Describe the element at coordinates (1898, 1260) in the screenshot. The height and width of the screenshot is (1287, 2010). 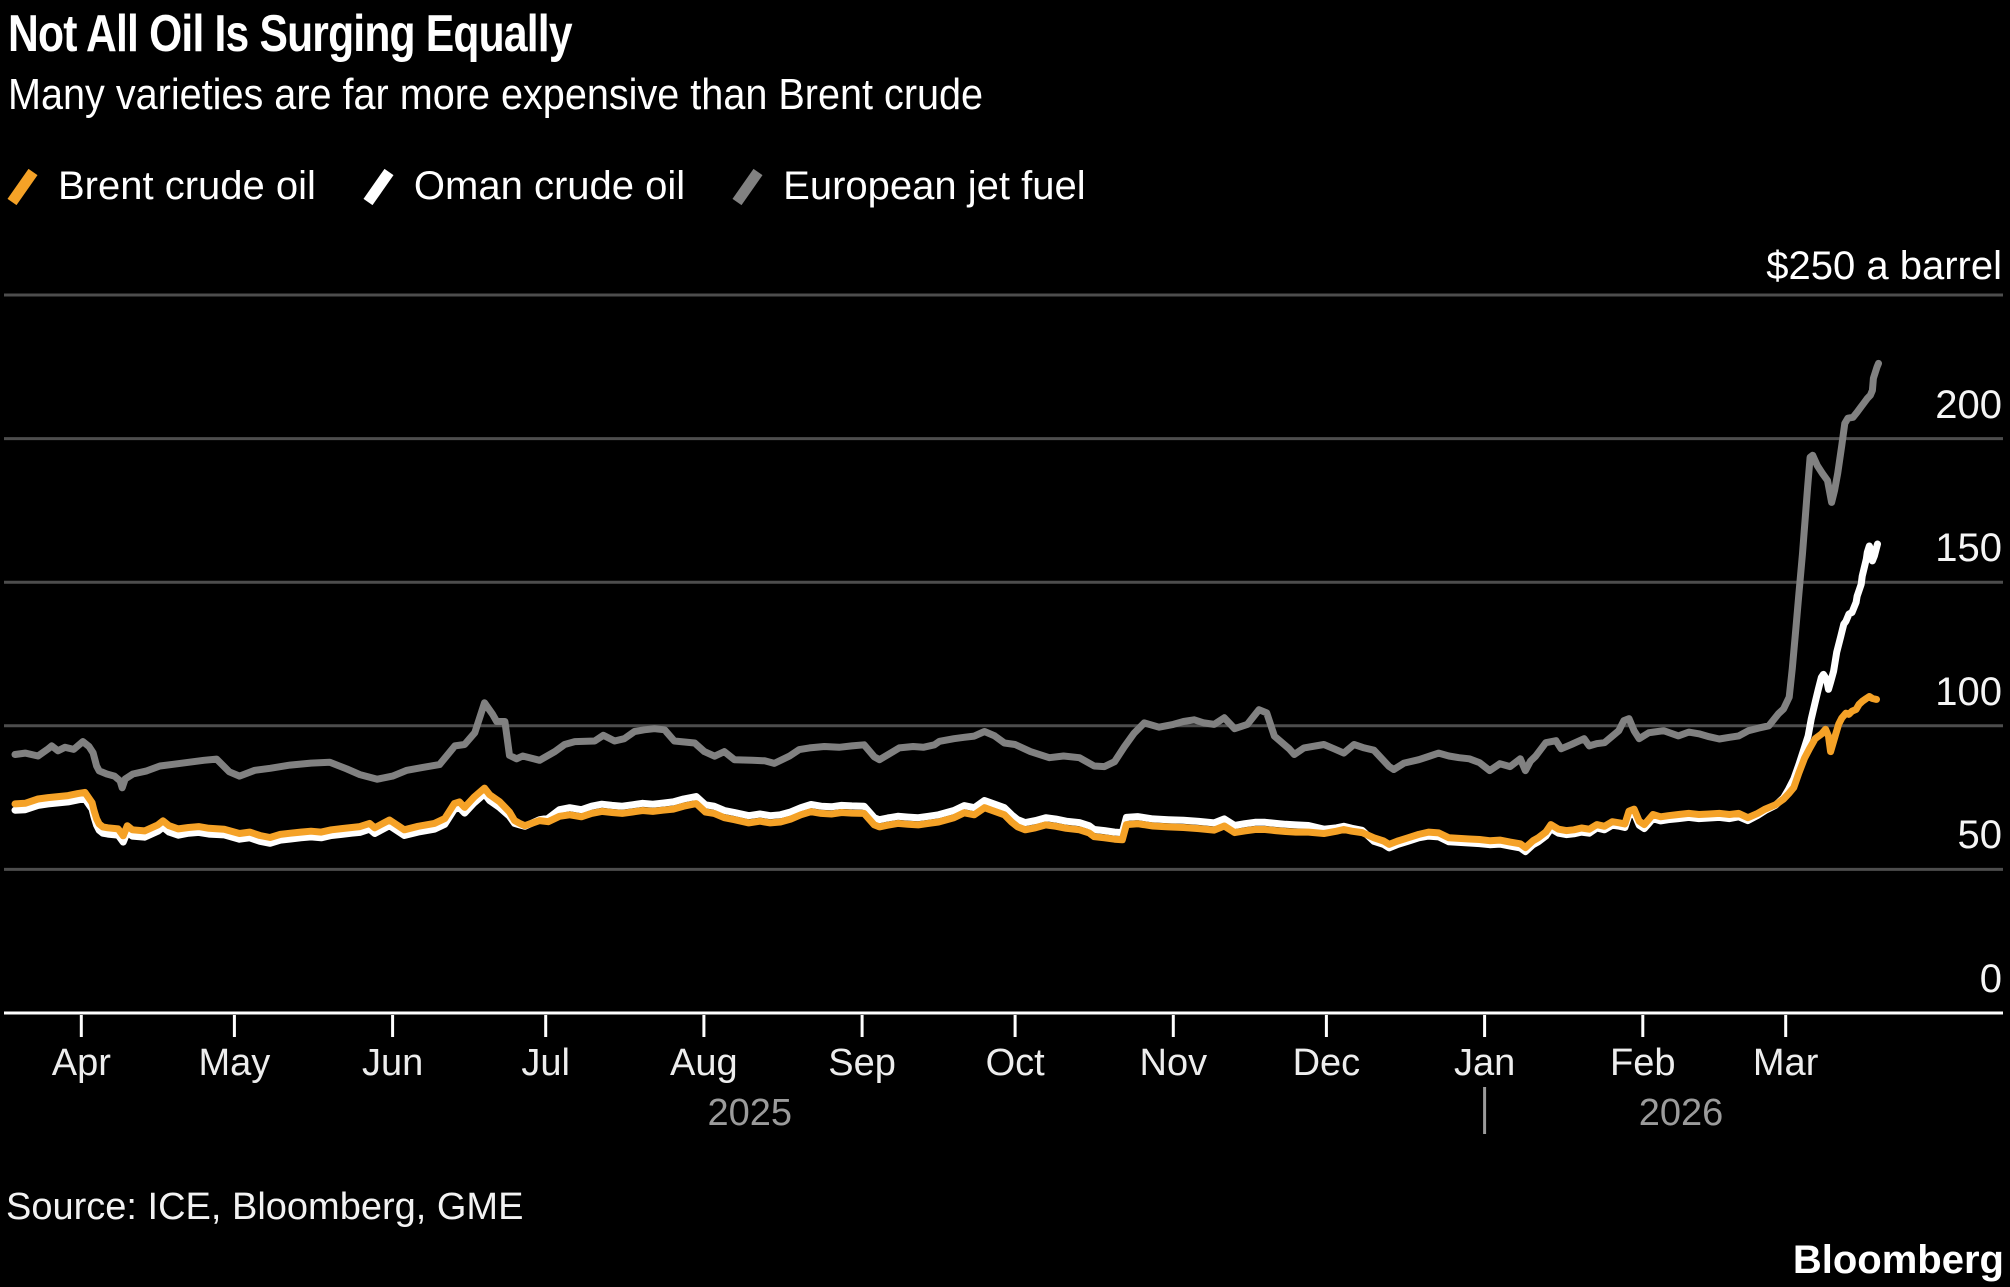
I see `bloomberg-logo: Bloomberg` at that location.